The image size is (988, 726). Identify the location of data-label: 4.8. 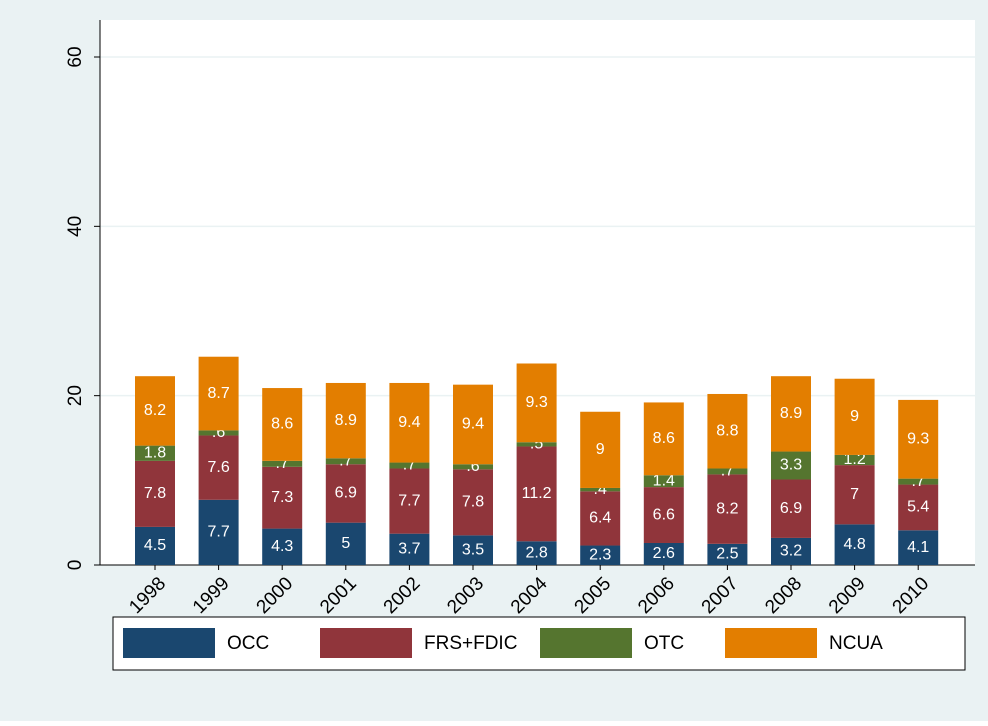
(854, 544).